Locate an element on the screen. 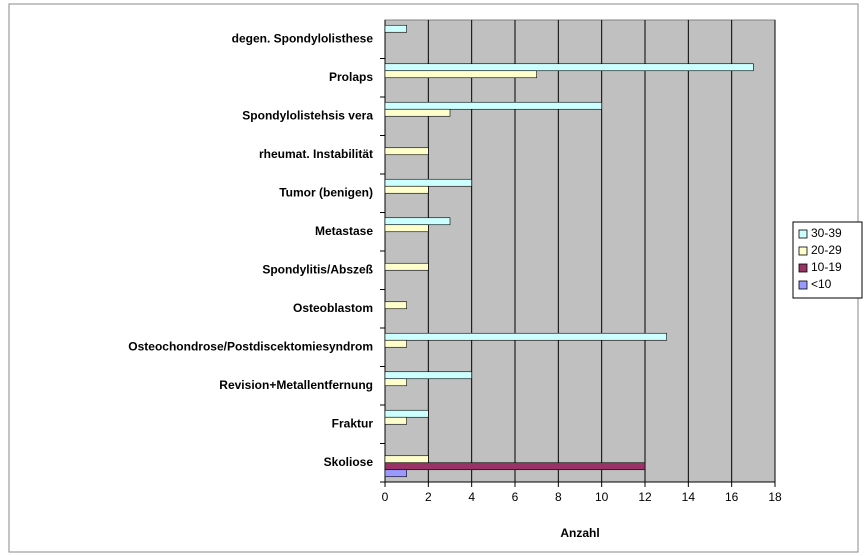  x-tick-label: 18 is located at coordinates (775, 497).